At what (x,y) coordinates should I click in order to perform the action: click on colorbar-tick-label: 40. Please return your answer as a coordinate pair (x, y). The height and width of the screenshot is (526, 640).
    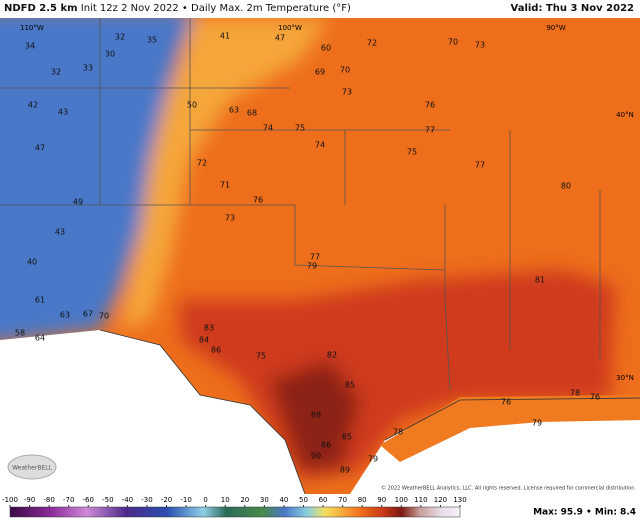
    Looking at the image, I should click on (283, 500).